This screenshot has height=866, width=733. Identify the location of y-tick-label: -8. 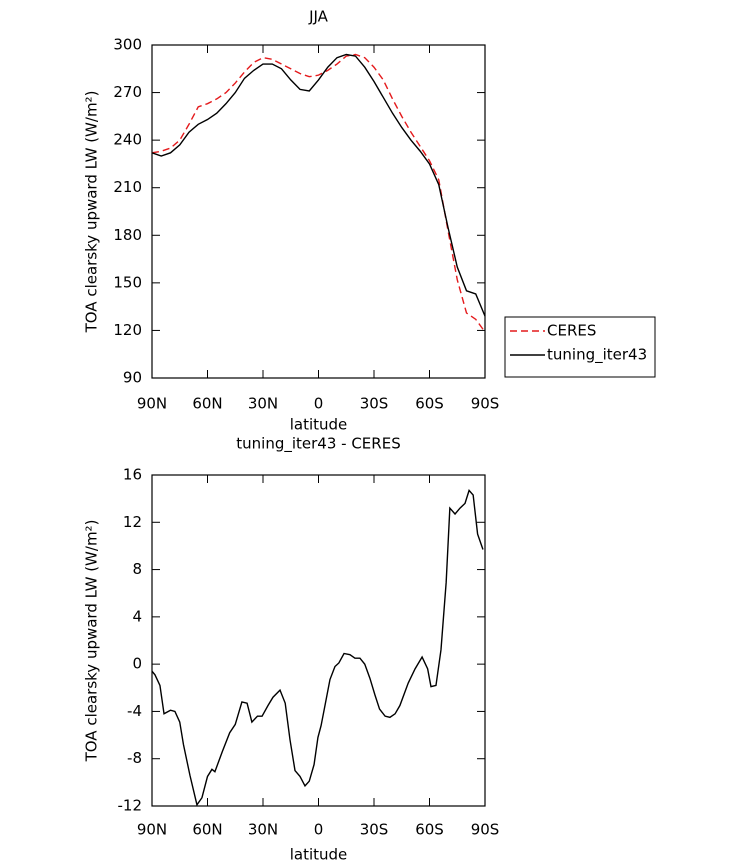
(134, 758).